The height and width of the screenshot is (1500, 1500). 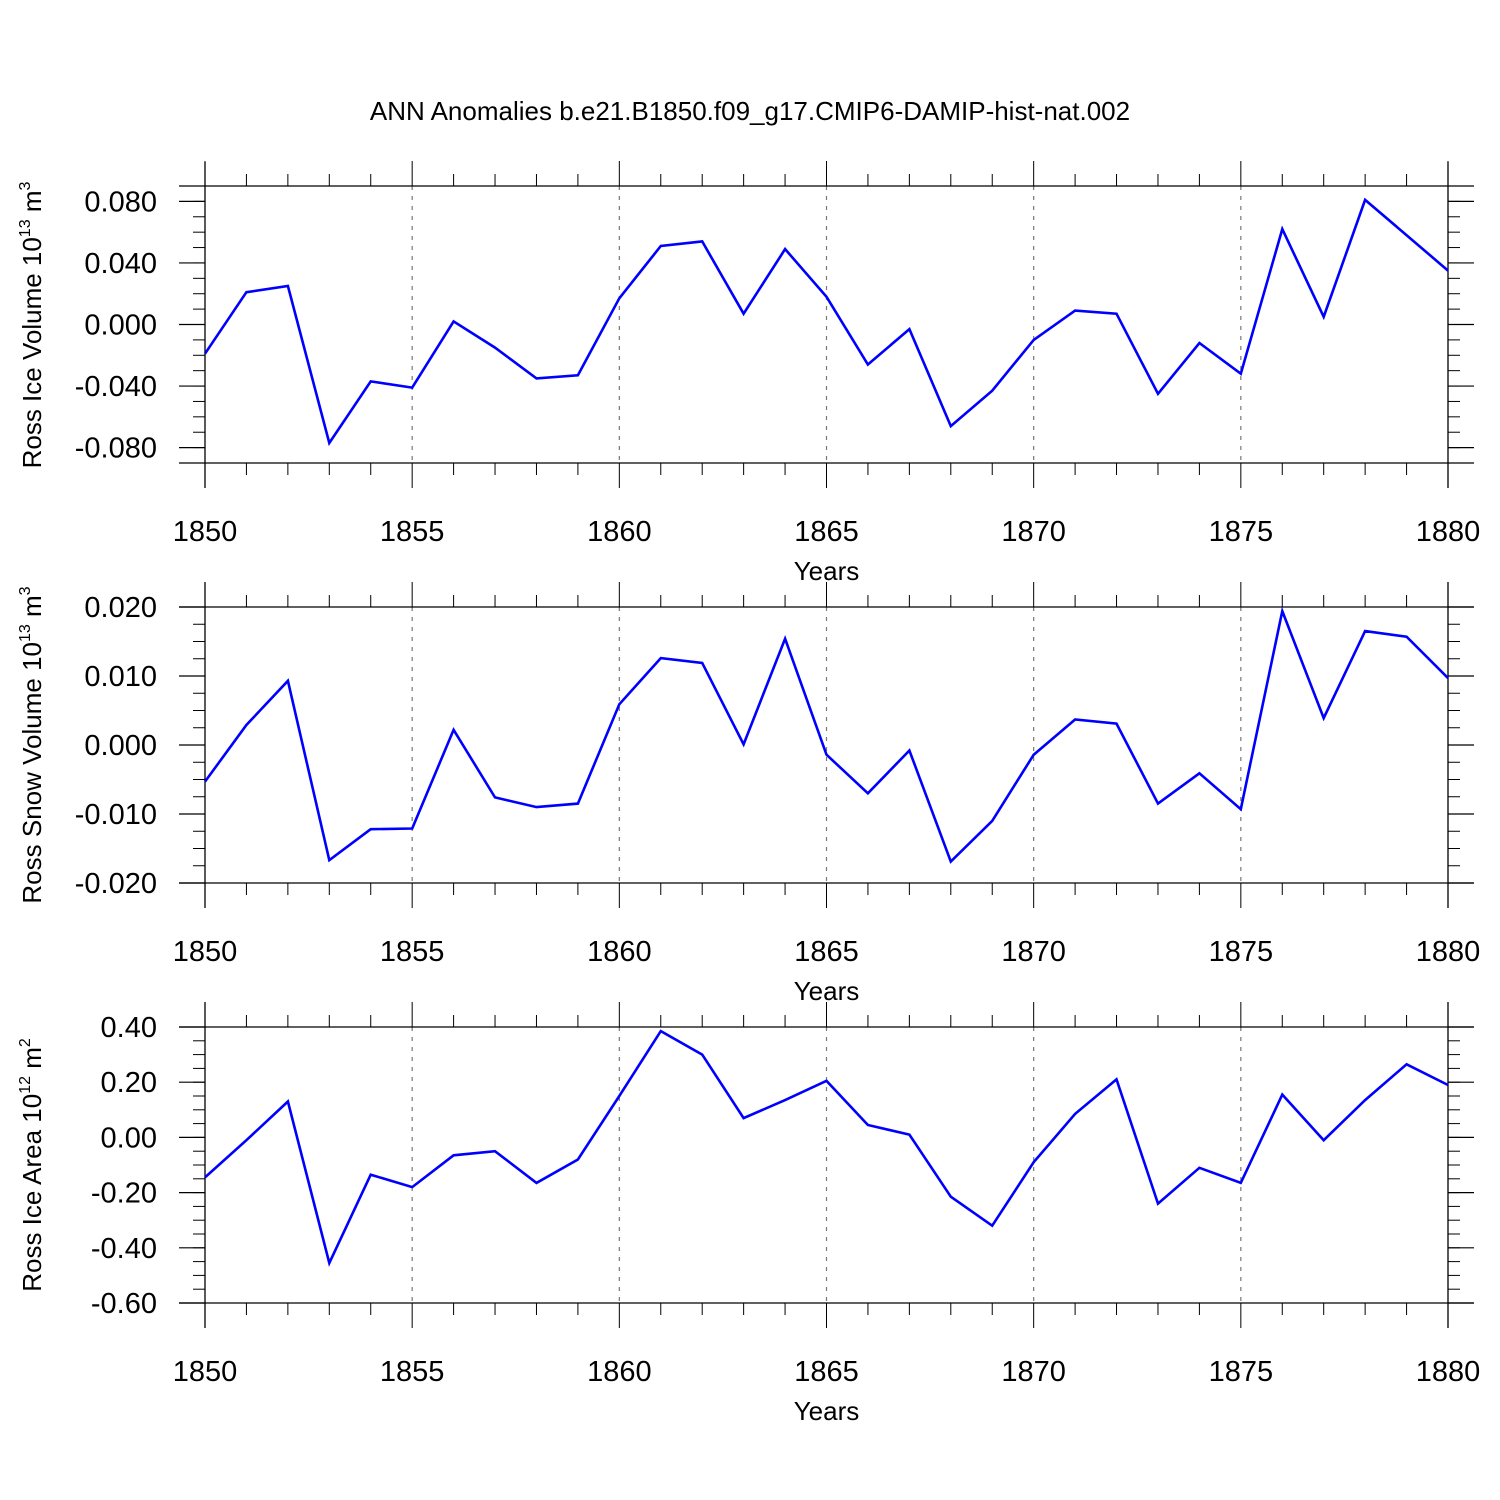 I want to click on y-tick-label: -0.20, so click(x=124, y=1194).